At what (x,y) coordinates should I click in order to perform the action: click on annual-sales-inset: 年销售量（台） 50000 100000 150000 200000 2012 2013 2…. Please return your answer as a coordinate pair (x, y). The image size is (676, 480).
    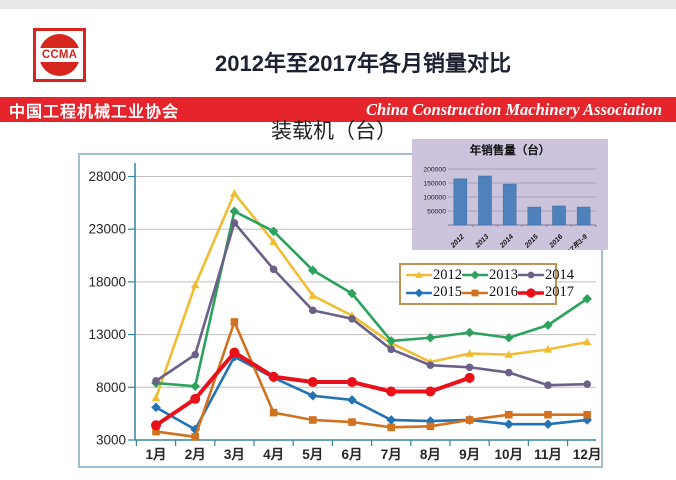
    Looking at the image, I should click on (510, 194).